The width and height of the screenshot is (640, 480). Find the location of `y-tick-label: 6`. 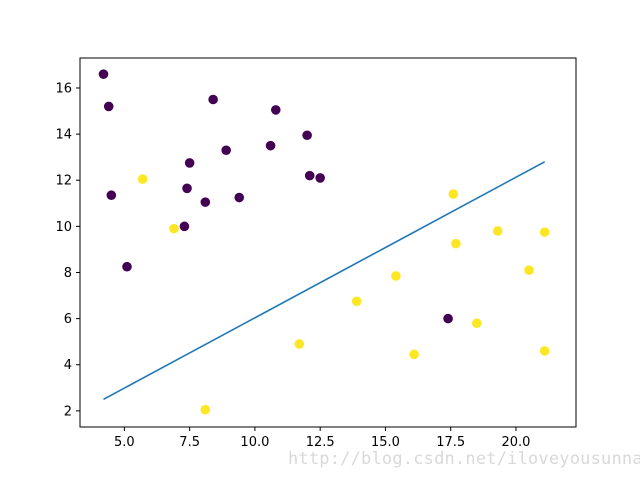

y-tick-label: 6 is located at coordinates (68, 319).